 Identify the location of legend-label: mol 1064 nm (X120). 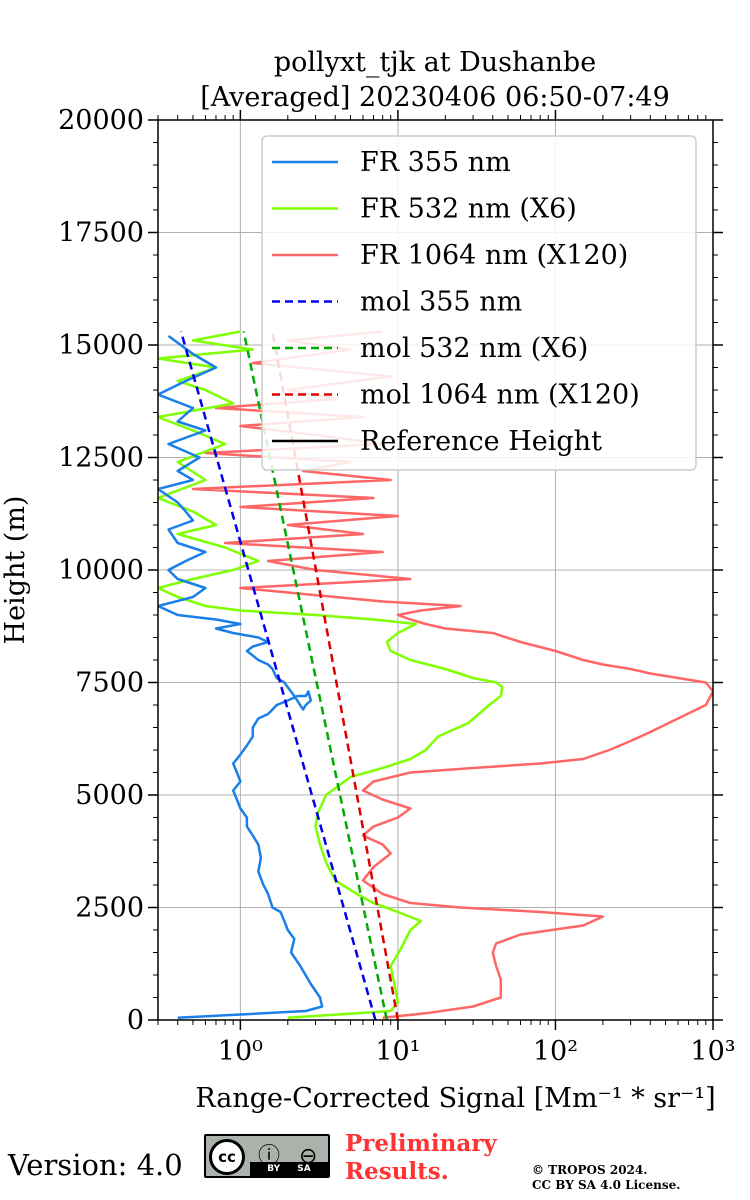
(500, 395).